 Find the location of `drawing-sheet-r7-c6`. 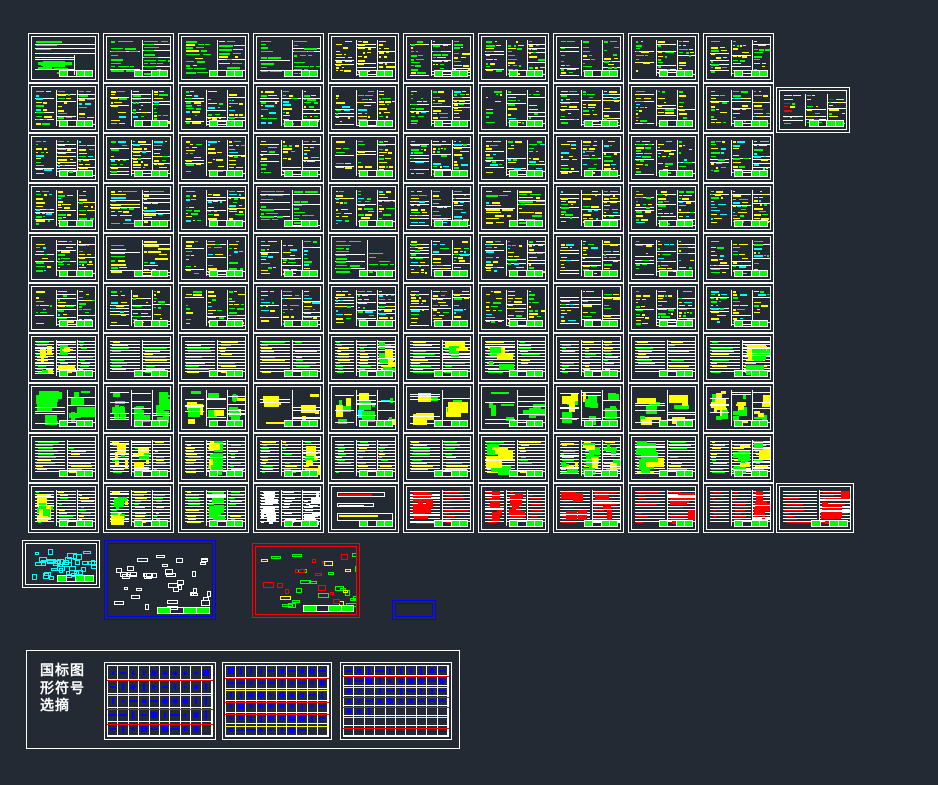

drawing-sheet-r7-c6 is located at coordinates (438, 358).